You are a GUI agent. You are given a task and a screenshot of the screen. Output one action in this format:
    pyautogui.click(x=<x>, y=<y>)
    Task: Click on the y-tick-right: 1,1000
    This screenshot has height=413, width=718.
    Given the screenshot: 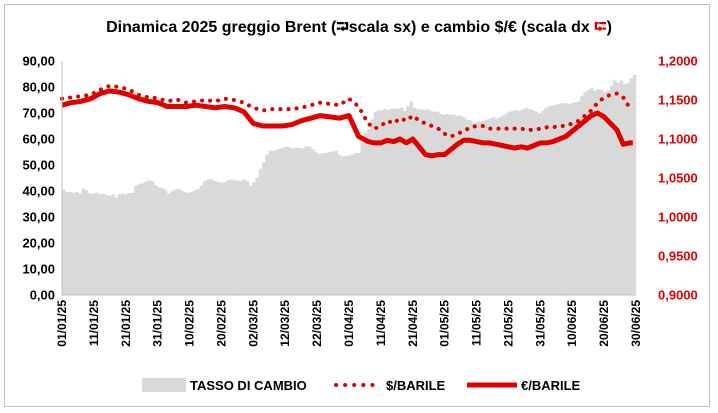 What is the action you would take?
    pyautogui.click(x=678, y=139)
    